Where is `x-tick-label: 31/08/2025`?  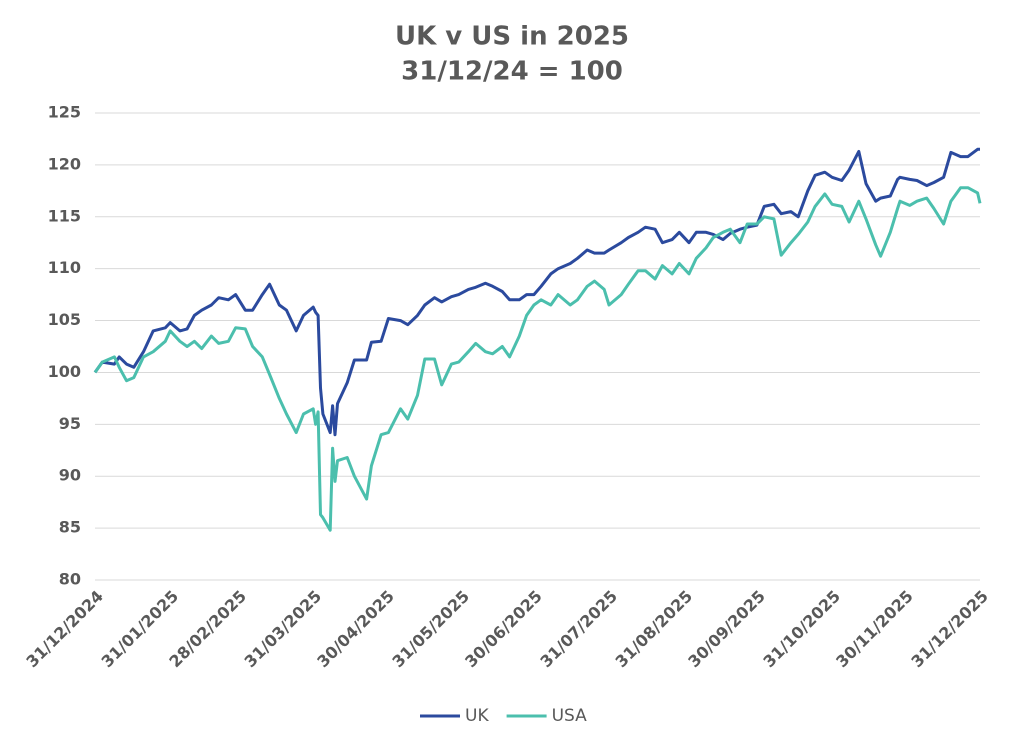 x-tick-label: 31/08/2025 is located at coordinates (654, 629).